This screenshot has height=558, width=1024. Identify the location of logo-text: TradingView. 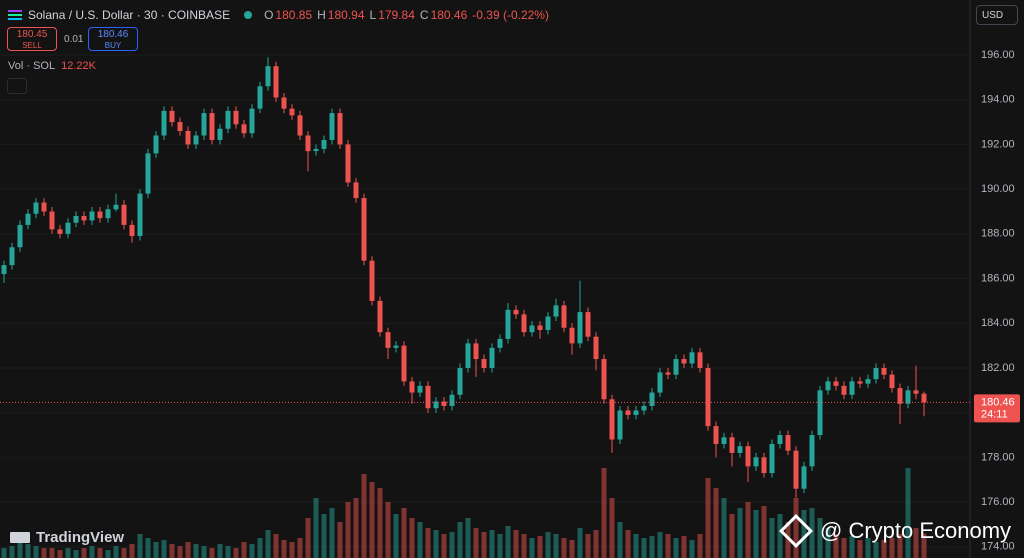
(80, 537).